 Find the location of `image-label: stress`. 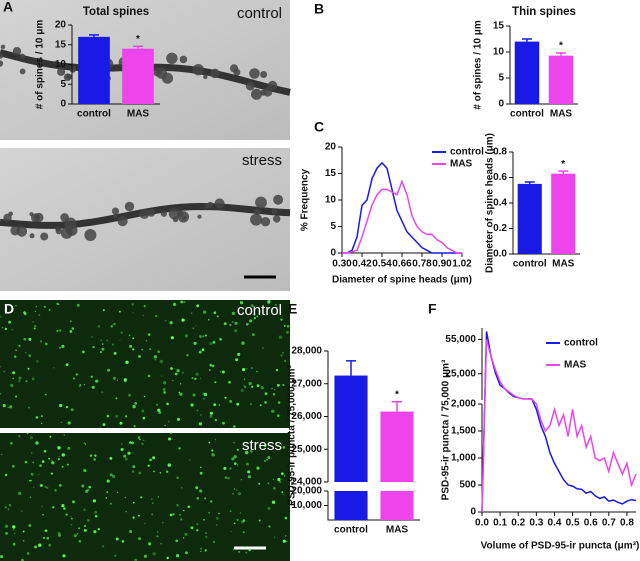

image-label: stress is located at coordinates (262, 445).